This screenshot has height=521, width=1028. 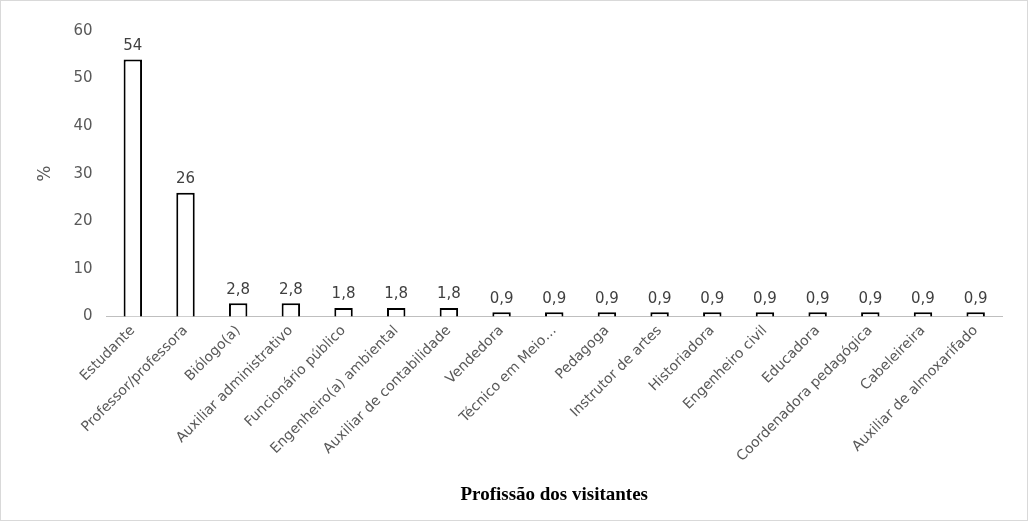 What do you see at coordinates (43, 173) in the screenshot?
I see `y-axis-title: %` at bounding box center [43, 173].